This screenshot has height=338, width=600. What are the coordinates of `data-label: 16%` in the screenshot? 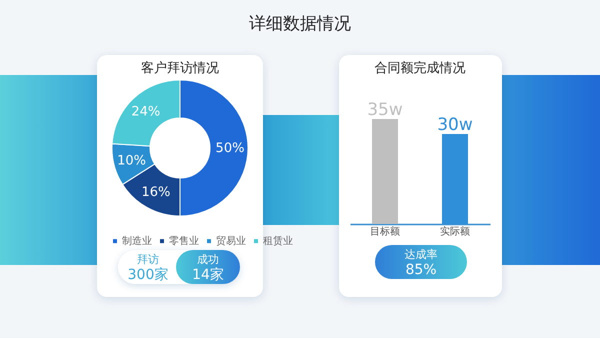 It's located at (155, 192).